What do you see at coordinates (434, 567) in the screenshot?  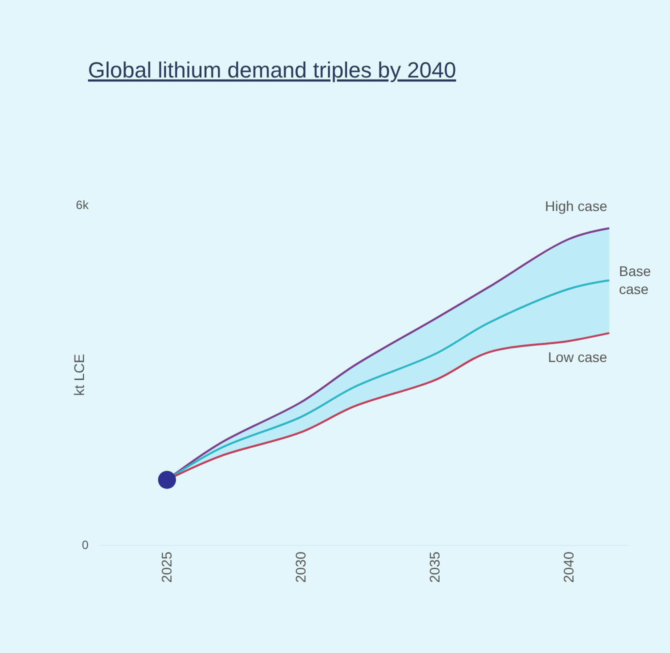 I see `x-tick-label: 2035` at bounding box center [434, 567].